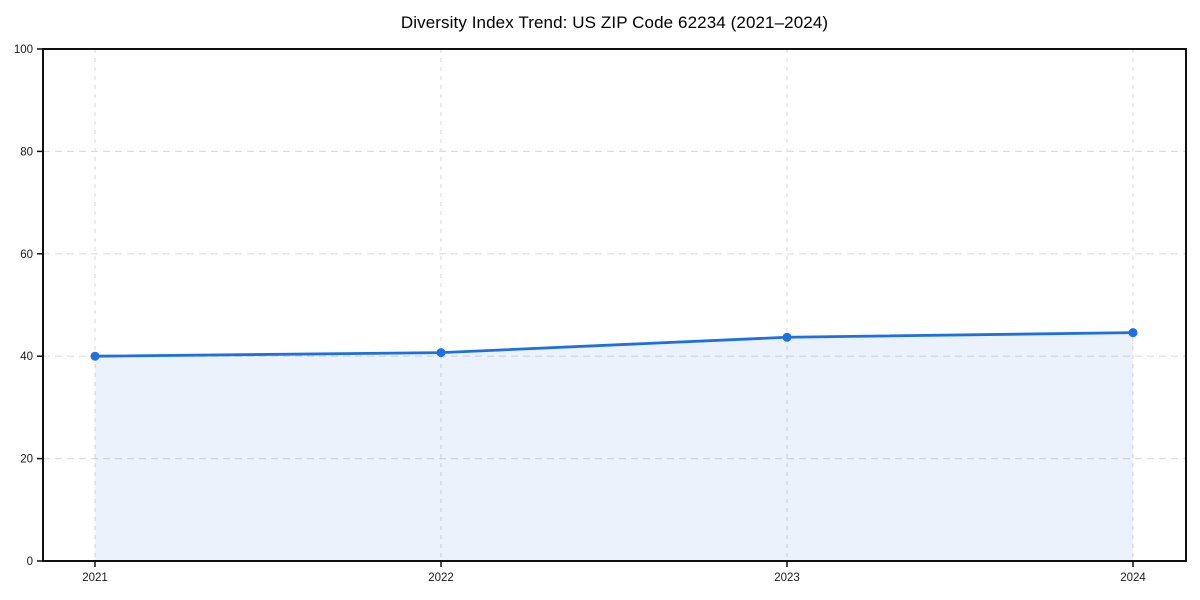 This screenshot has width=1200, height=600. I want to click on x-tick-label: 2023, so click(787, 578).